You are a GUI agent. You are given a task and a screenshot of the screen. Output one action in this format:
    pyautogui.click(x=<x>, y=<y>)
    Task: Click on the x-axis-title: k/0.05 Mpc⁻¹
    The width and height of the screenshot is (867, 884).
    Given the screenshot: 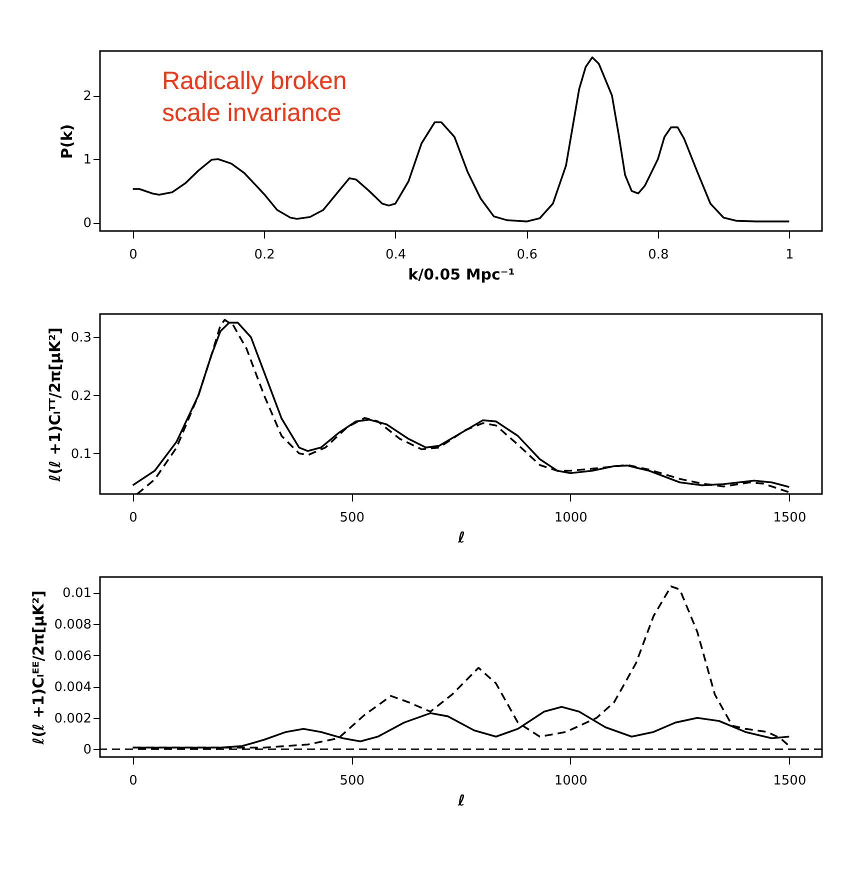 What is the action you would take?
    pyautogui.click(x=461, y=275)
    